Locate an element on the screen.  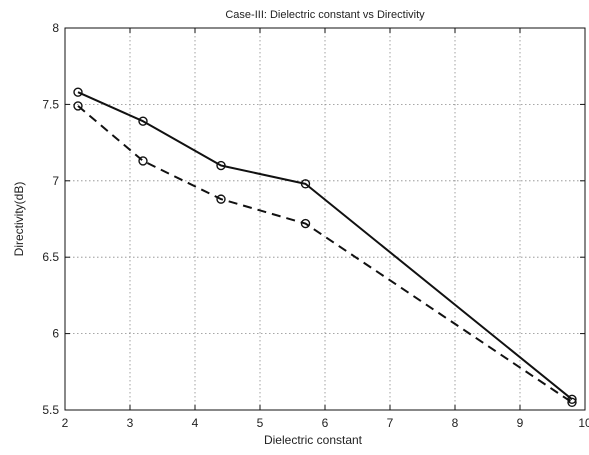
x-axis-label: Dielectric constant is located at coordinates (313, 440).